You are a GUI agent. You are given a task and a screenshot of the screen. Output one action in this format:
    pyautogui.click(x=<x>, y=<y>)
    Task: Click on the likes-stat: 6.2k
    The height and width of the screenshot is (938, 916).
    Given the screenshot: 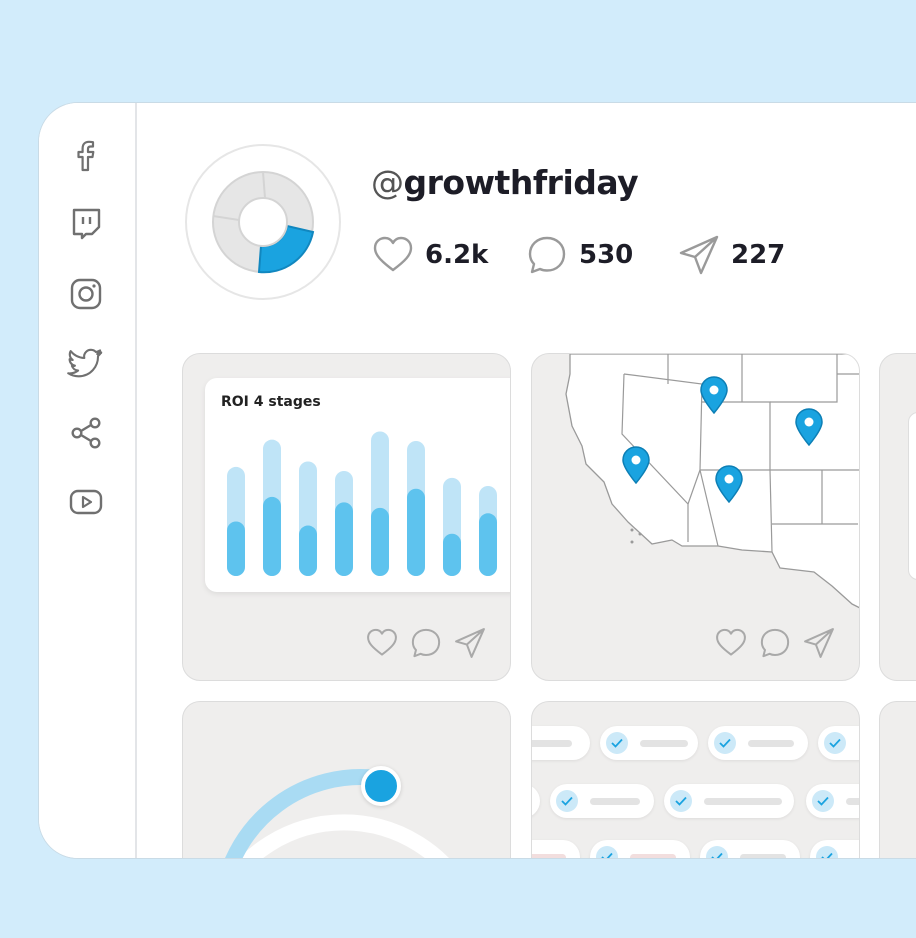 What is the action you would take?
    pyautogui.click(x=429, y=255)
    